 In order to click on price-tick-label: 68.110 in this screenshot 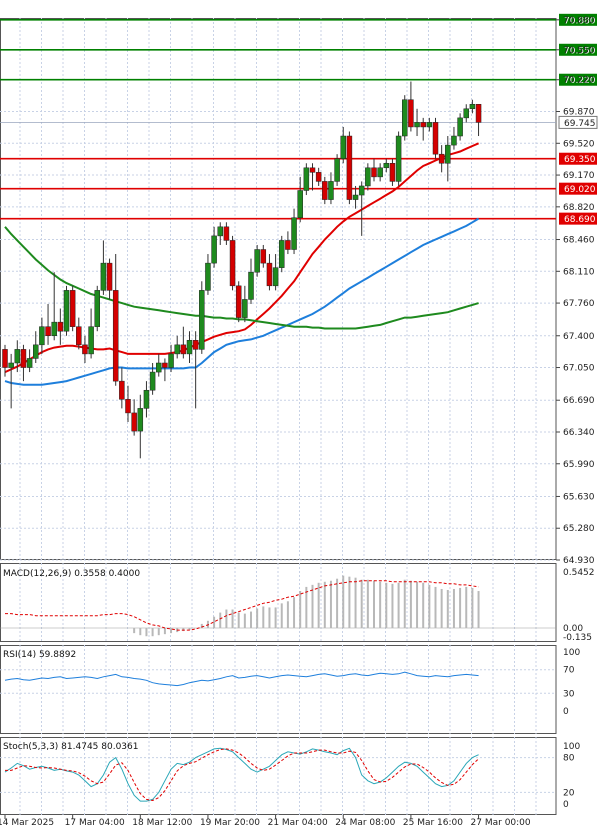, I will do `click(579, 272)`.